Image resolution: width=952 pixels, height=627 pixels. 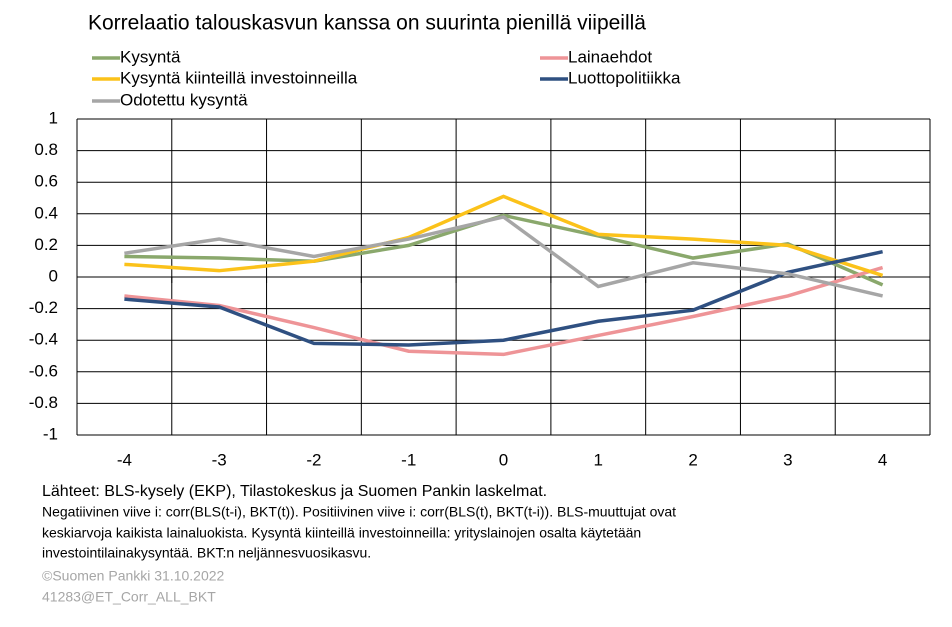 What do you see at coordinates (124, 459) in the screenshot?
I see `x-tick-label: -4` at bounding box center [124, 459].